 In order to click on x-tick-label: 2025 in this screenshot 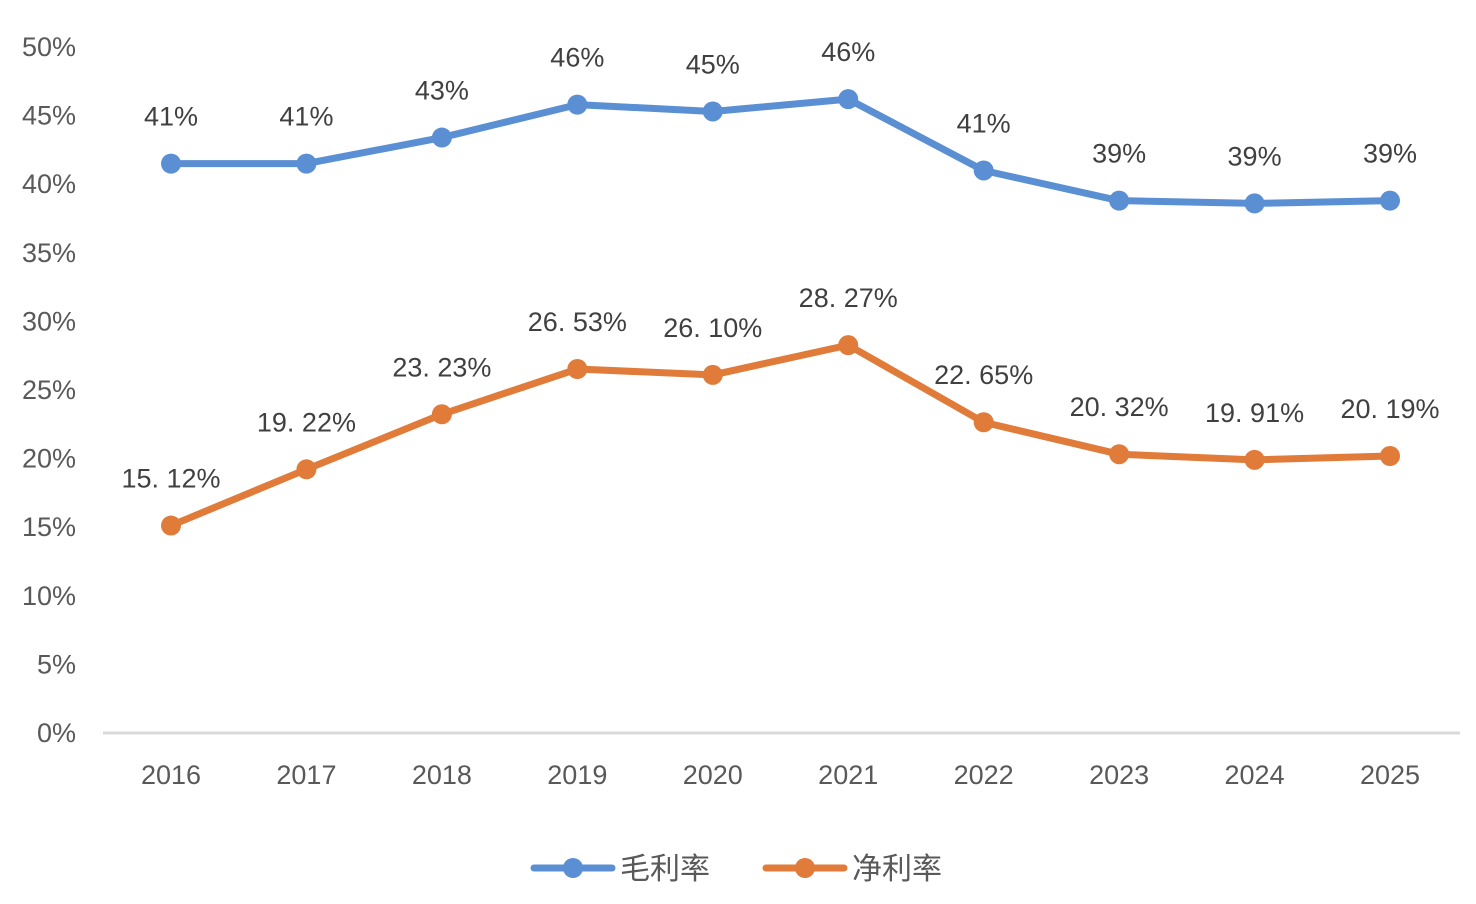, I will do `click(1390, 775)`.